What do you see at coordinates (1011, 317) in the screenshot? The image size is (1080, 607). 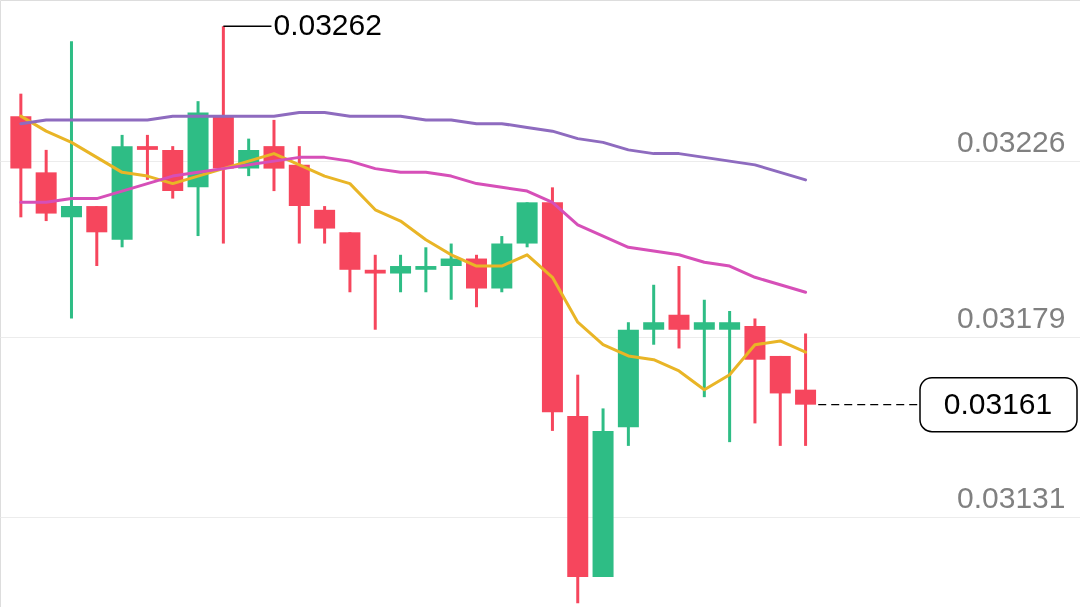 I see `y-tick-label: 0.03179` at bounding box center [1011, 317].